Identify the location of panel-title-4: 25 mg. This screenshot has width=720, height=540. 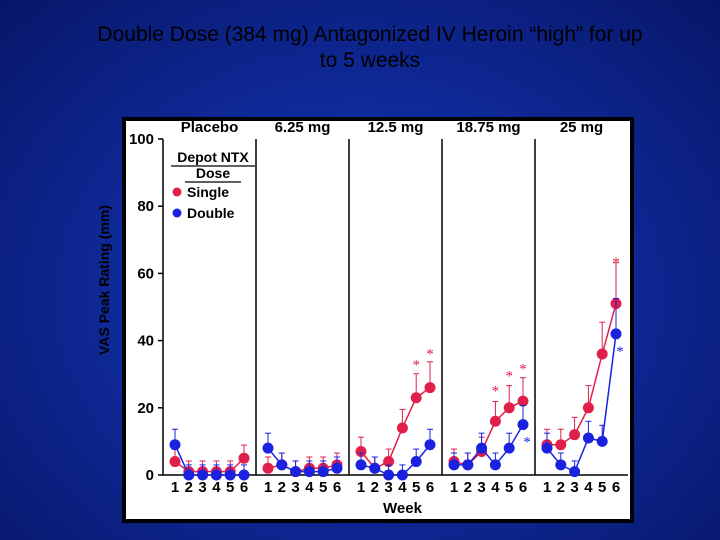
(581, 127).